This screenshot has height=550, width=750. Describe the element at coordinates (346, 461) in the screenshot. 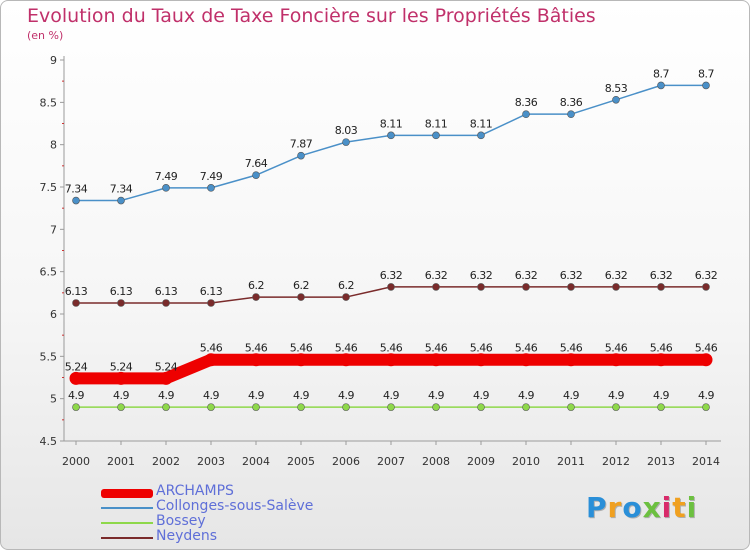

I see `x-tick-label: 2006` at that location.